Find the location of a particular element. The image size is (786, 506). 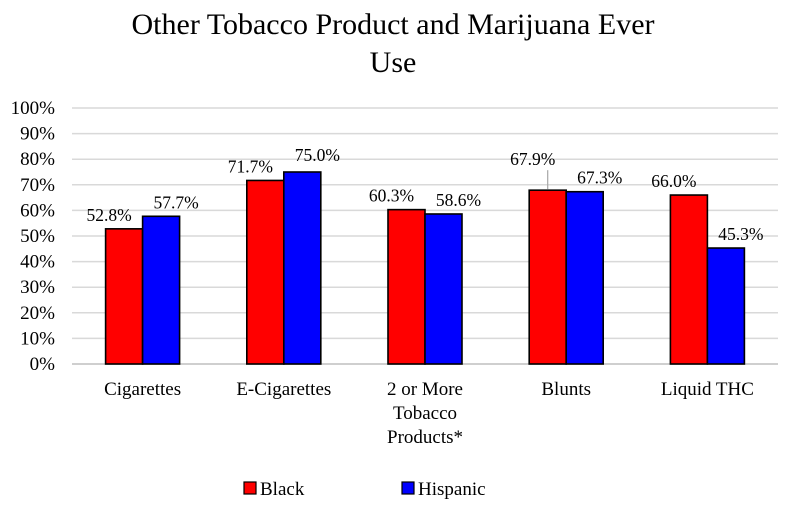

chart-title-line: Other Tobacco Product and Marijuana Ever is located at coordinates (393, 24).